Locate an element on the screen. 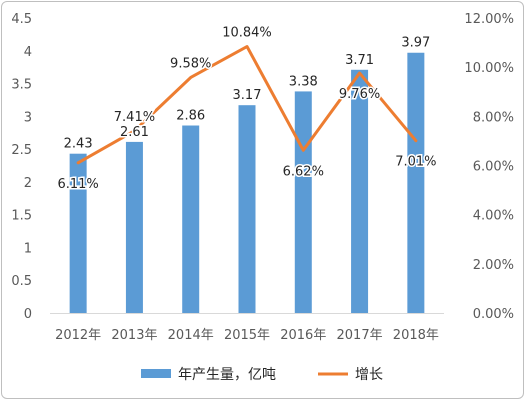  y-left-tick-label-5: 2.5 is located at coordinates (21, 150).